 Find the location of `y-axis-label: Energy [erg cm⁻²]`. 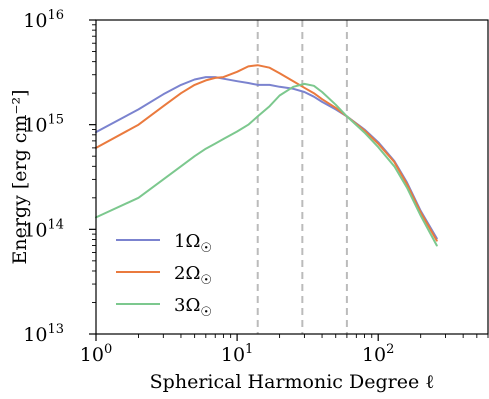

y-axis-label: Energy [erg cm⁻²] is located at coordinates (20, 176).